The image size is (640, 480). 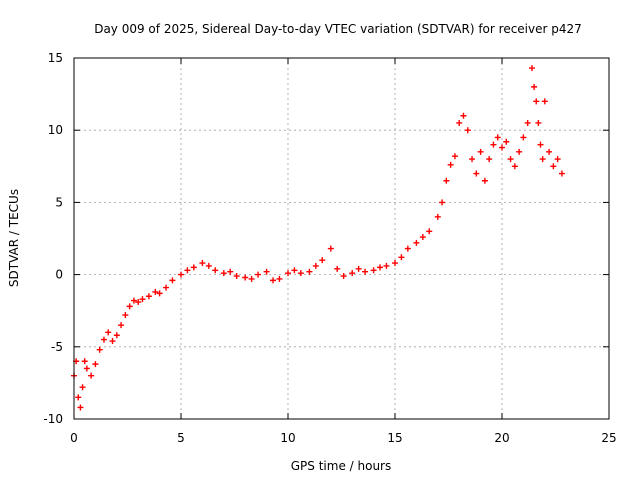 I want to click on x-tick-label: 20, so click(x=501, y=438).